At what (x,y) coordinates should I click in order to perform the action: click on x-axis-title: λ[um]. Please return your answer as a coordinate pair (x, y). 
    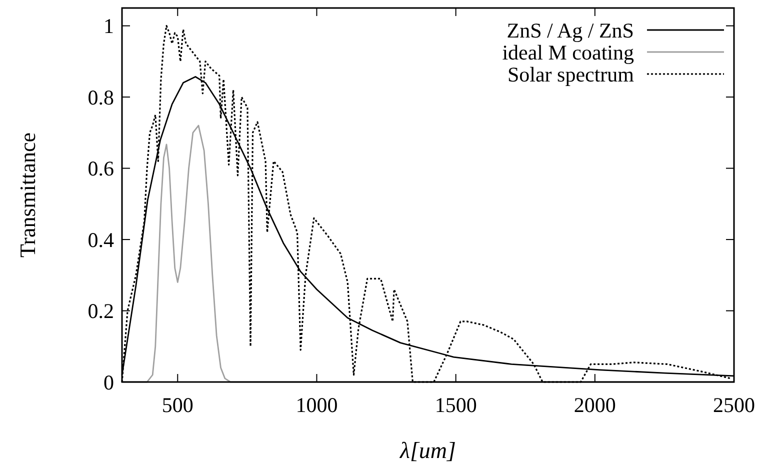
    Looking at the image, I should click on (427, 450).